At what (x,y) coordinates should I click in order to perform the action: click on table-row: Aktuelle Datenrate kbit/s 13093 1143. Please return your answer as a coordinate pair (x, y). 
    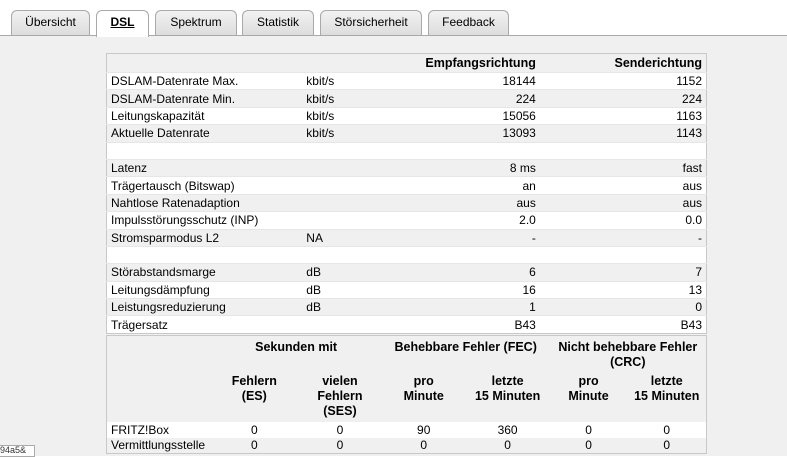
    Looking at the image, I should click on (406, 133).